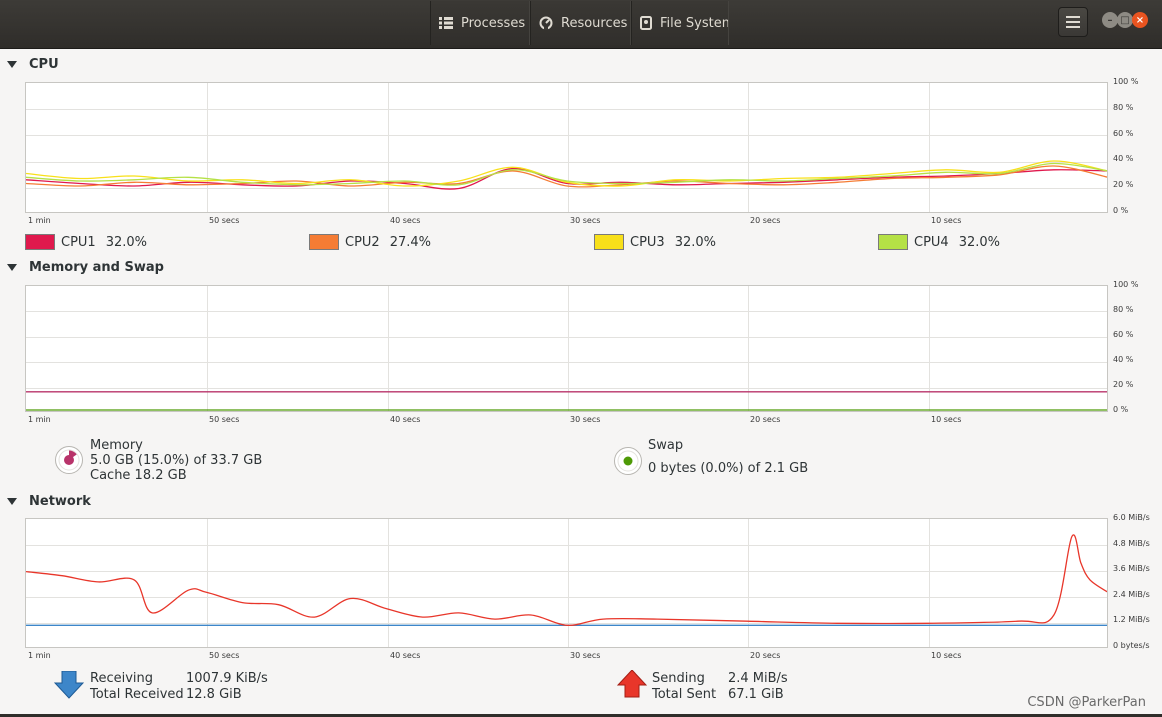 The width and height of the screenshot is (1162, 717). Describe the element at coordinates (546, 23) in the screenshot. I see `gauge-icon` at that location.